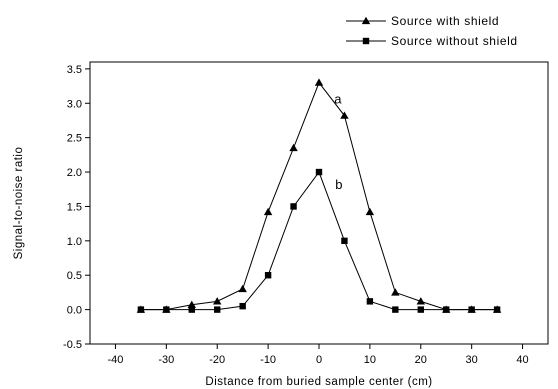  I want to click on x-tick-label: 40, so click(522, 360).